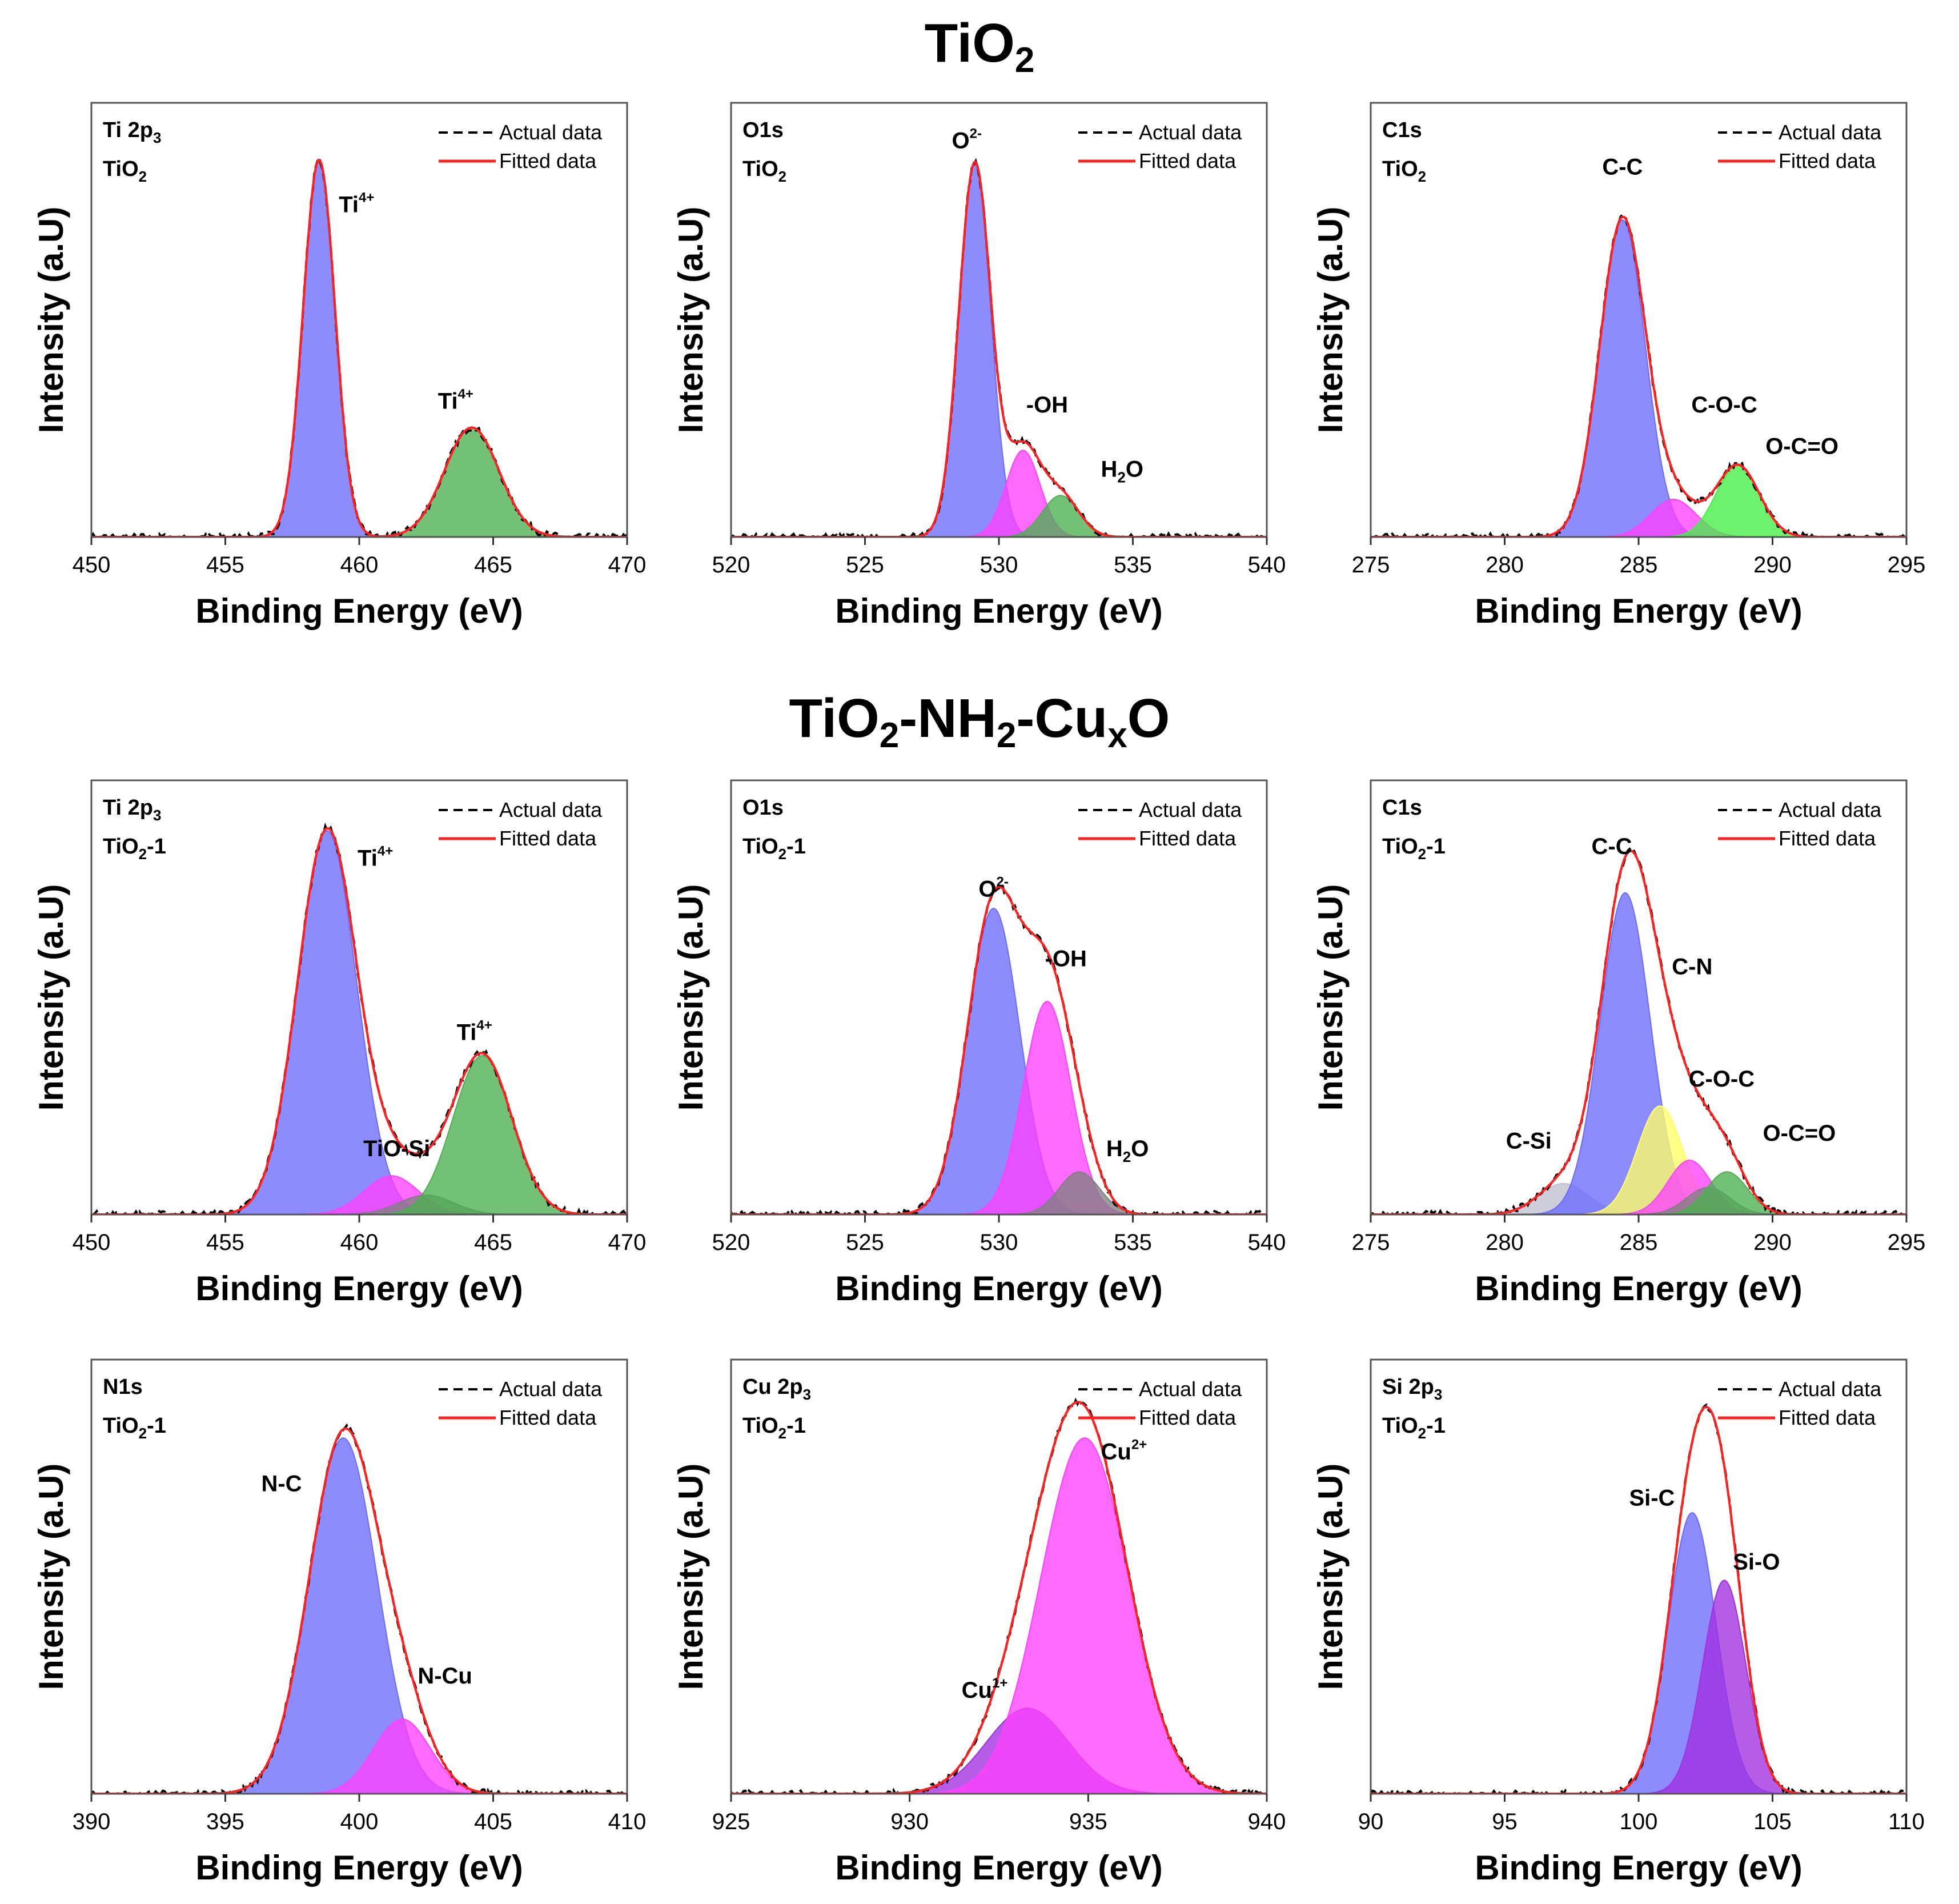  Describe the element at coordinates (1652, 1497) in the screenshot. I see `peak-annotation: Si-C` at that location.